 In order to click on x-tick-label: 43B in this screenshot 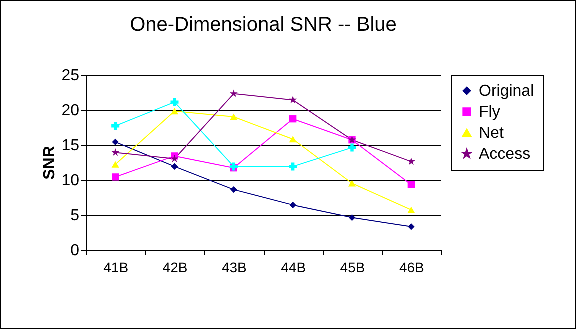, I will do `click(234, 268)`.